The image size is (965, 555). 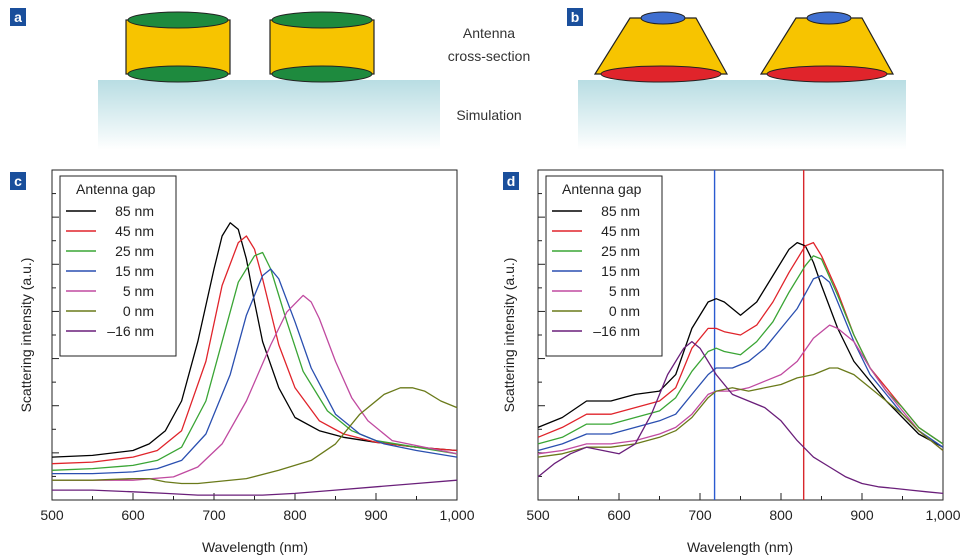 I want to click on chart-c-ylabel: Scattering intensity (a.u.), so click(x=26, y=335).